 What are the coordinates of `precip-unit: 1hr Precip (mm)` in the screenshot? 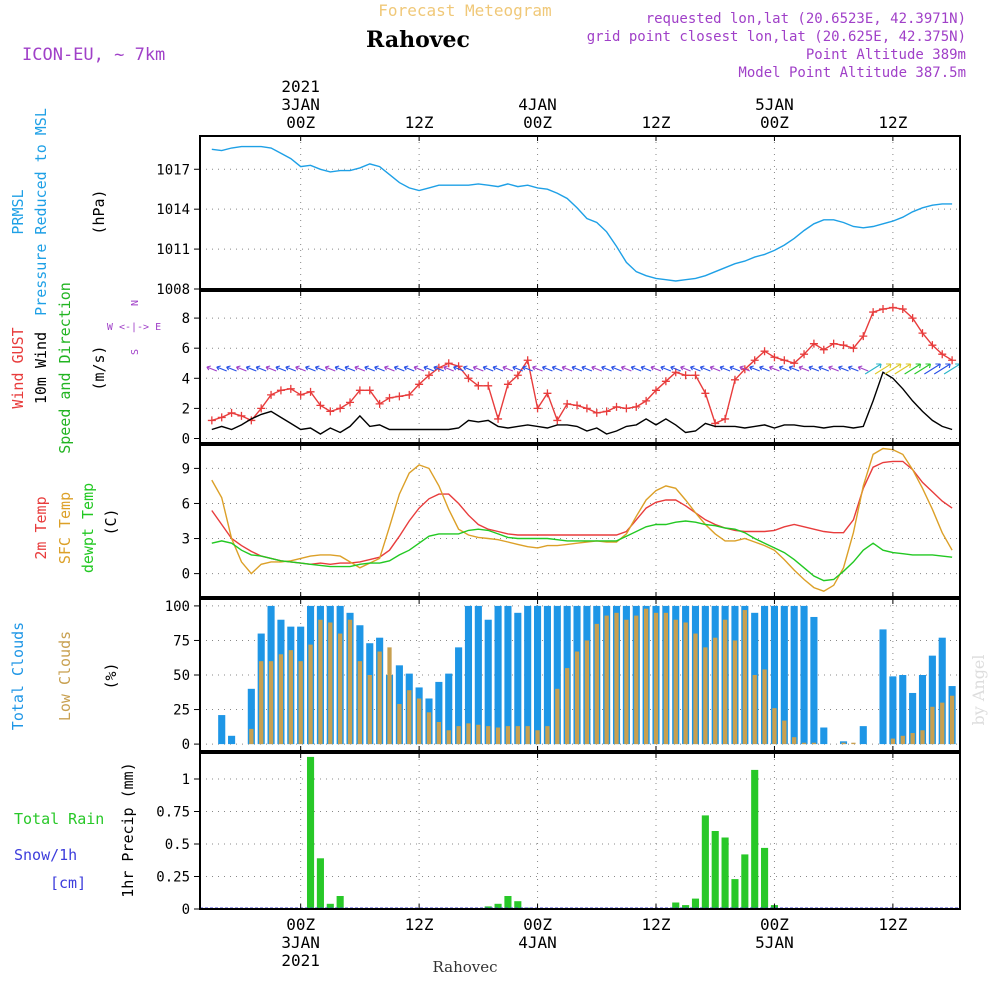 It's located at (128, 829).